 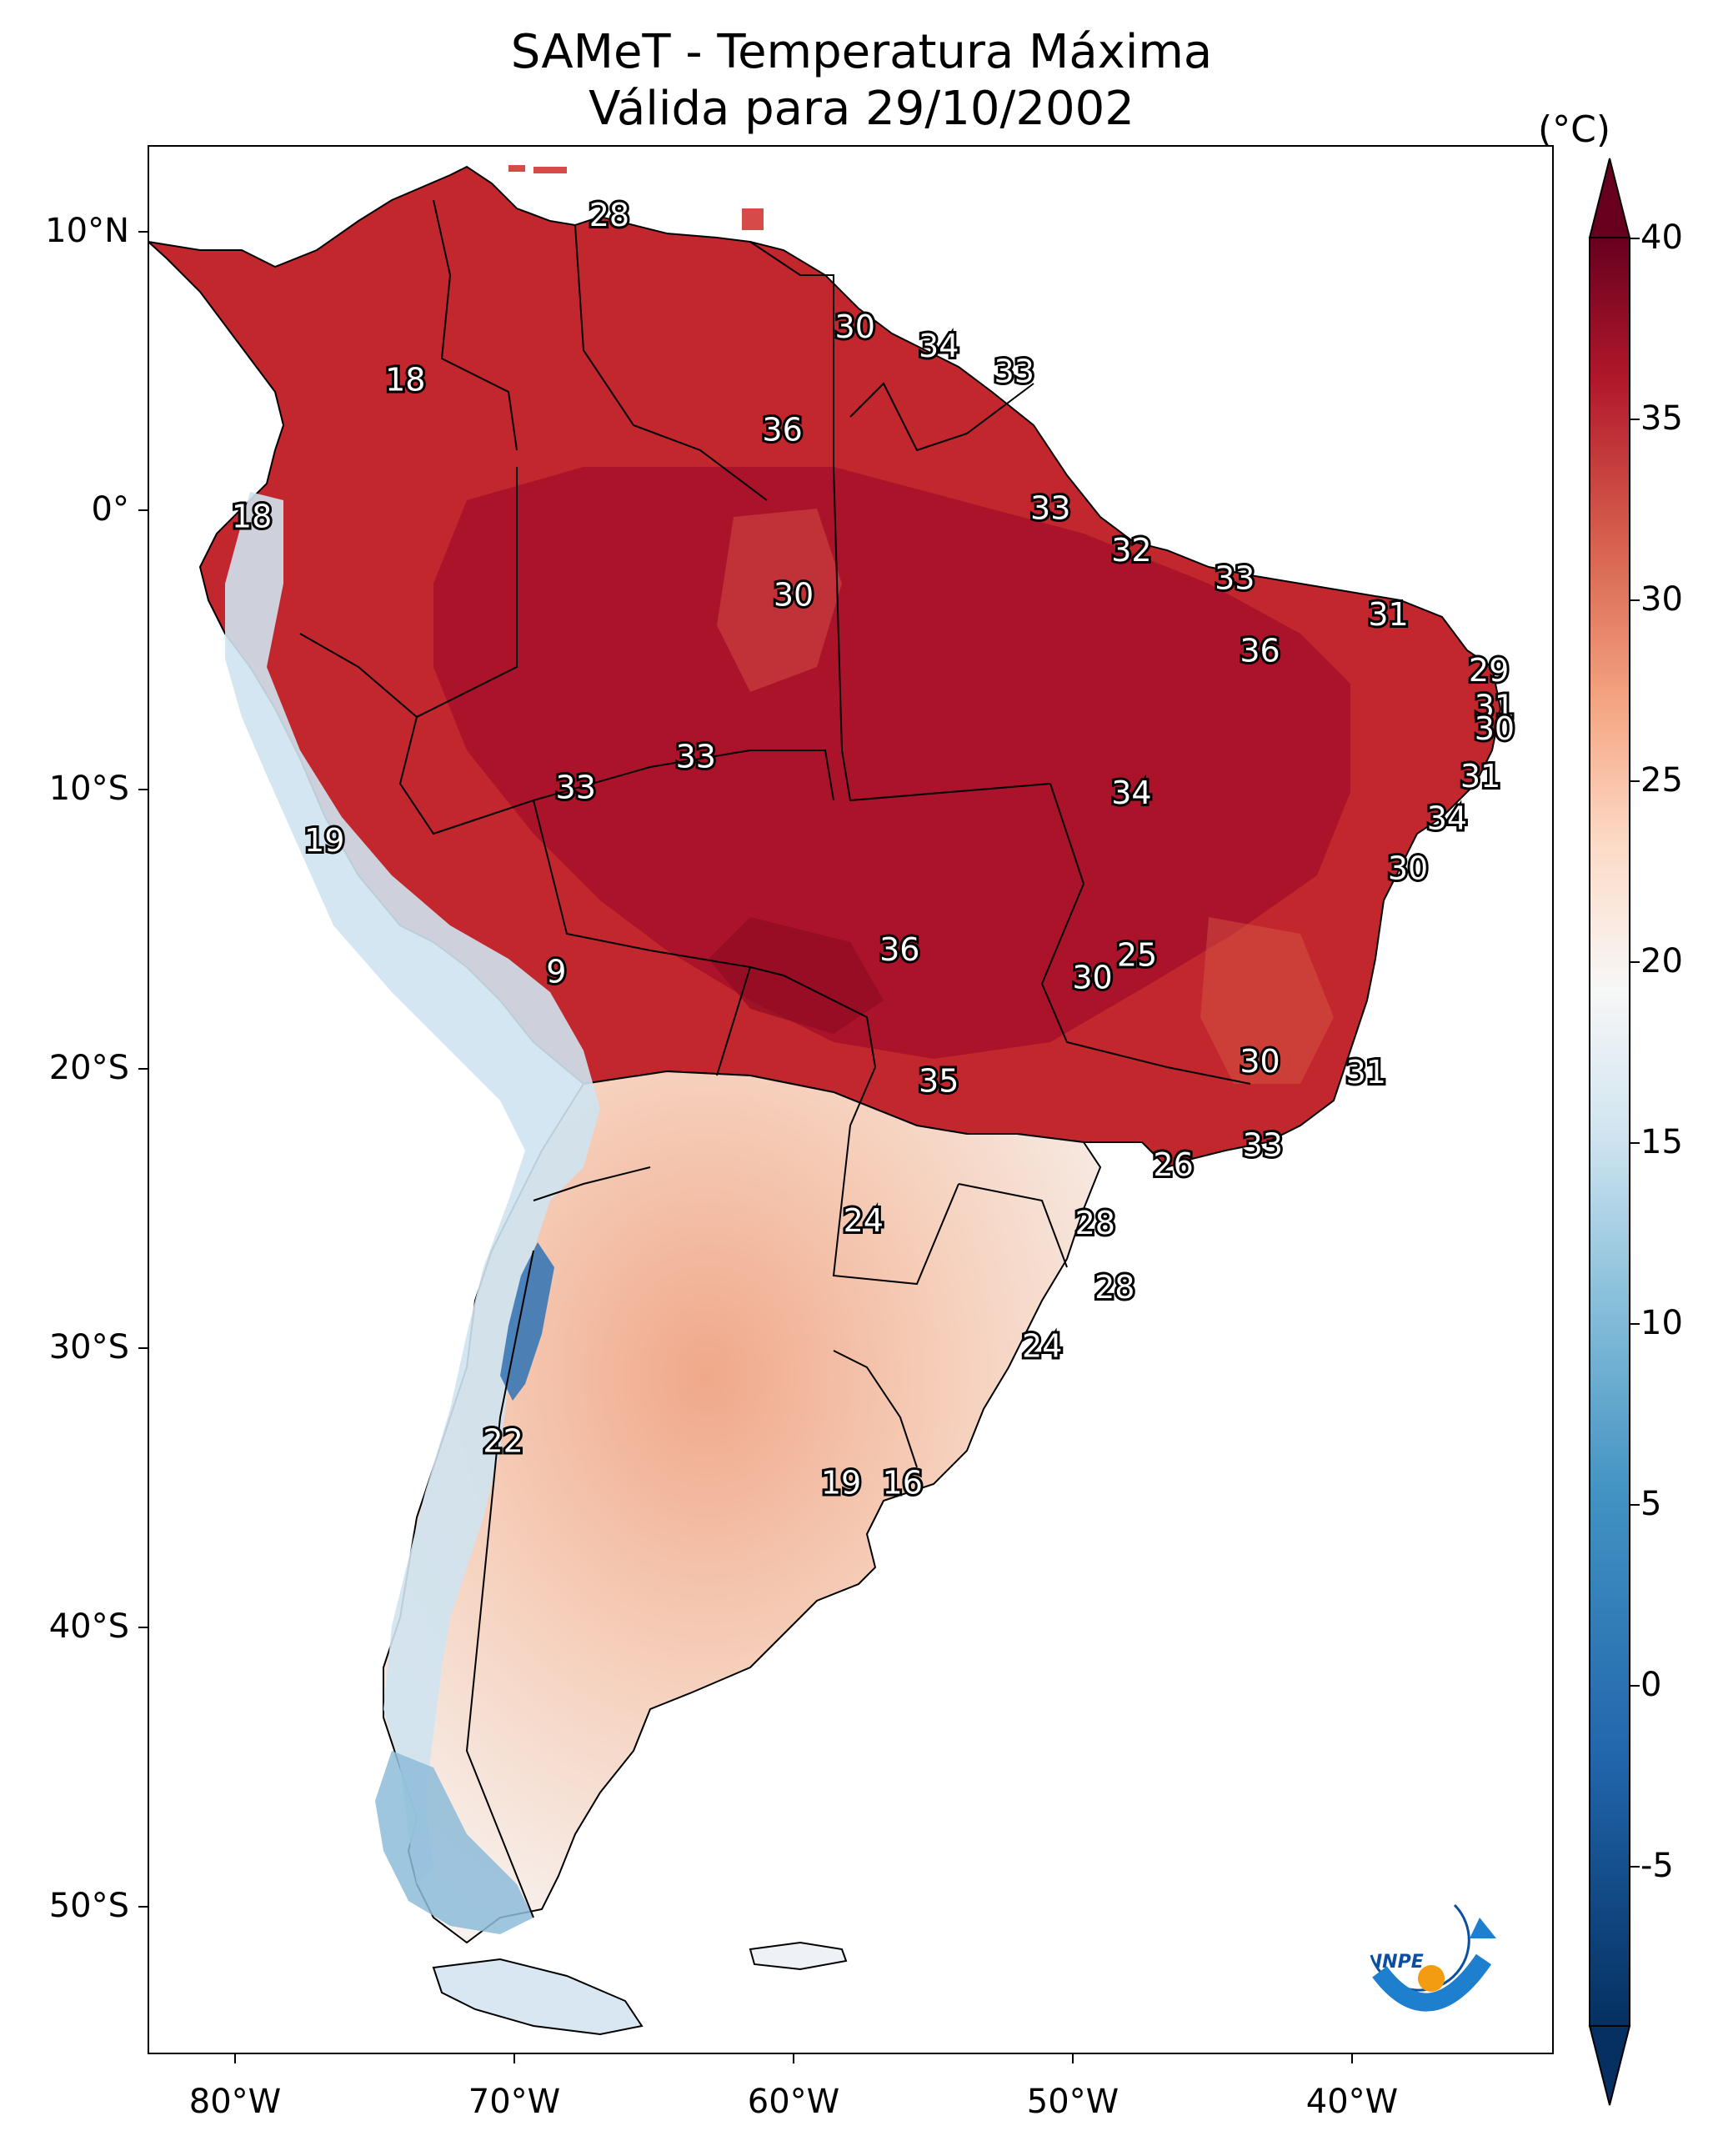 What do you see at coordinates (89, 1068) in the screenshot?
I see `y-tick-label: 20°S` at bounding box center [89, 1068].